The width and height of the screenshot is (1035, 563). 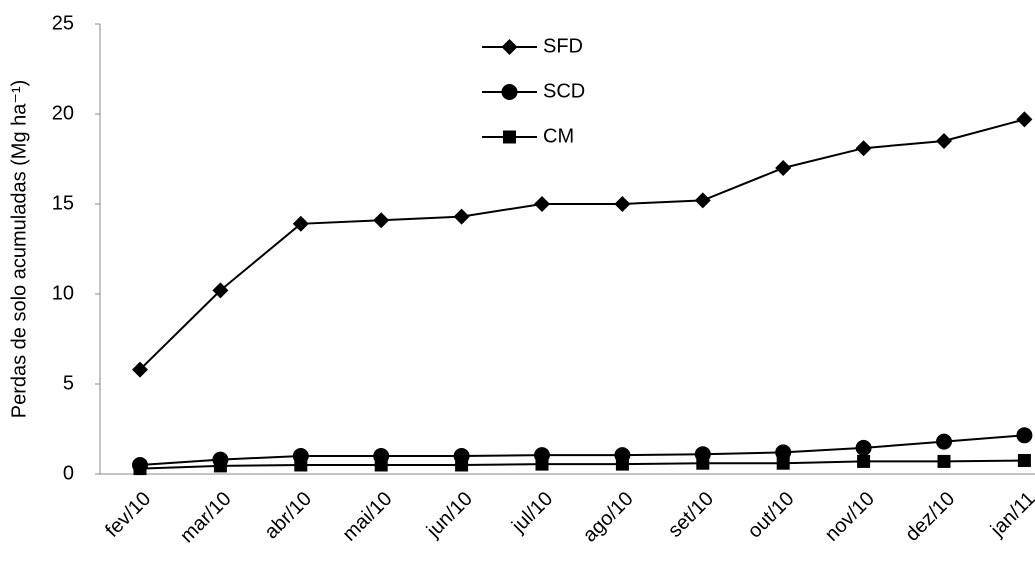 I want to click on y-tick-label: 20, so click(x=63, y=113).